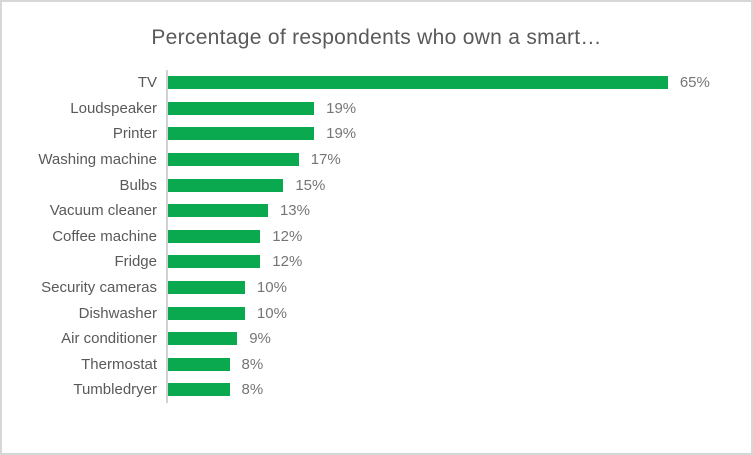 The image size is (753, 455). I want to click on bar-row: Security cameras 10%, so click(376, 287).